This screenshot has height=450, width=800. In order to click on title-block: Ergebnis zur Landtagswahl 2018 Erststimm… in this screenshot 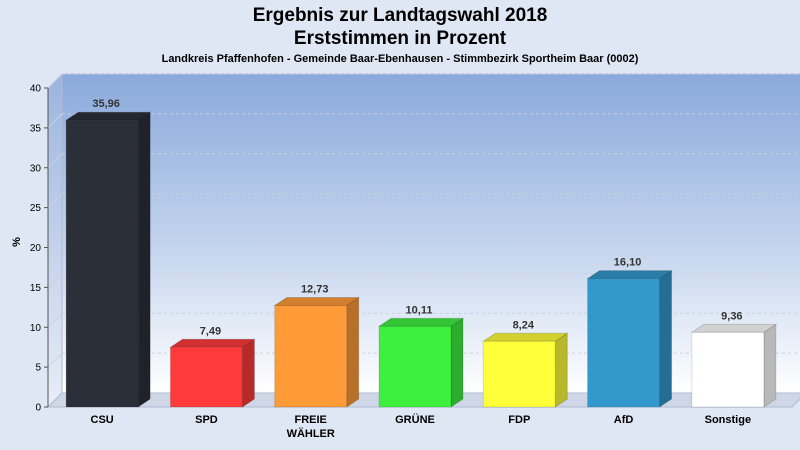, I will do `click(400, 34)`.